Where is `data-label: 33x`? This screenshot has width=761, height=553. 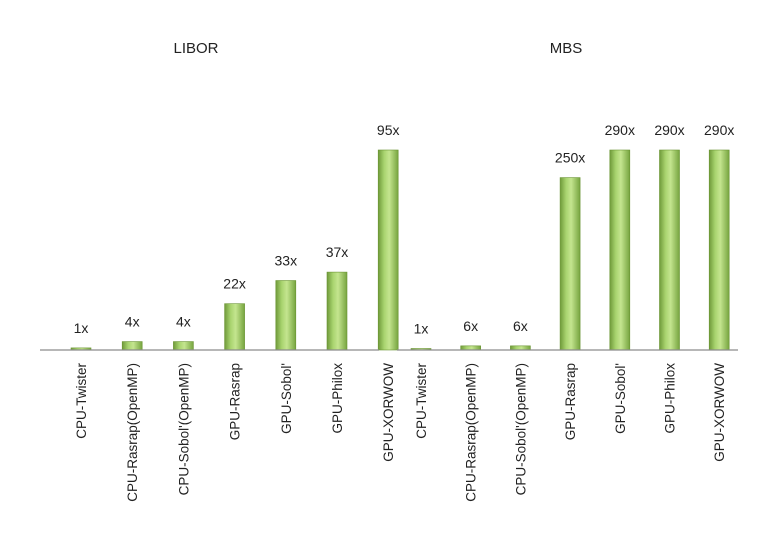
data-label: 33x is located at coordinates (286, 261).